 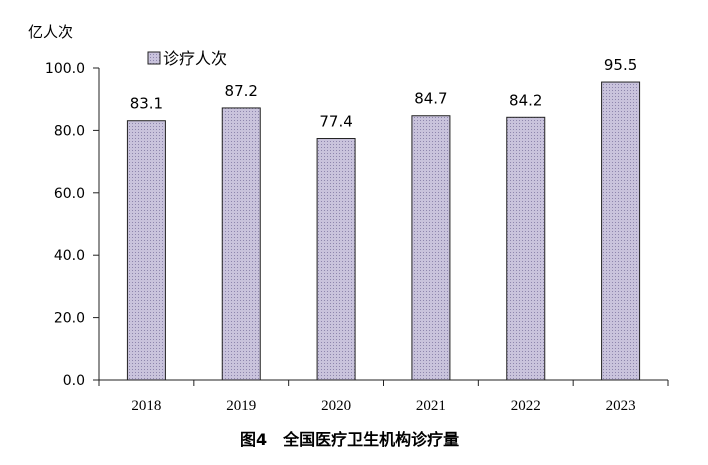 I want to click on bar-2019, so click(x=241, y=244).